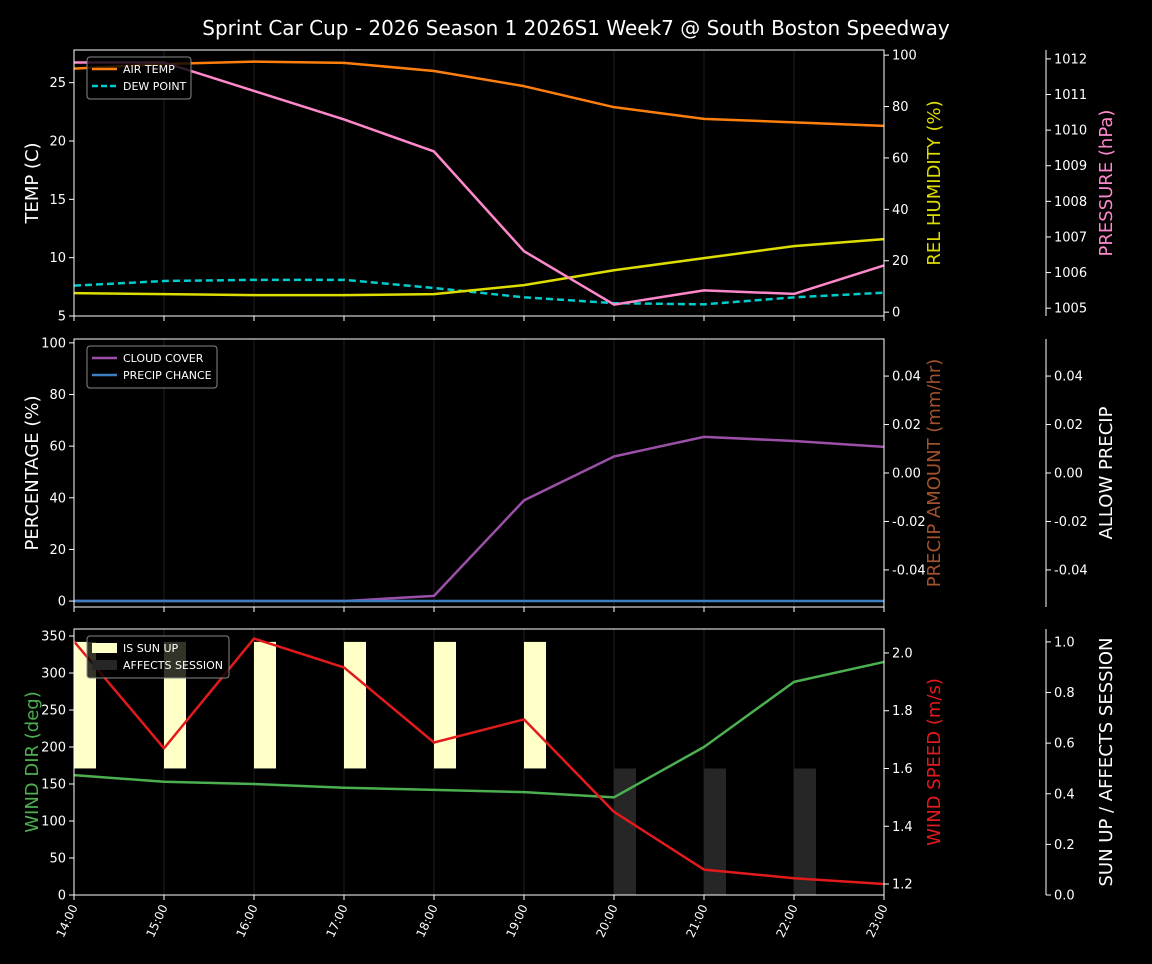  Describe the element at coordinates (902, 827) in the screenshot. I see `y-tick-label: 1.4` at that location.